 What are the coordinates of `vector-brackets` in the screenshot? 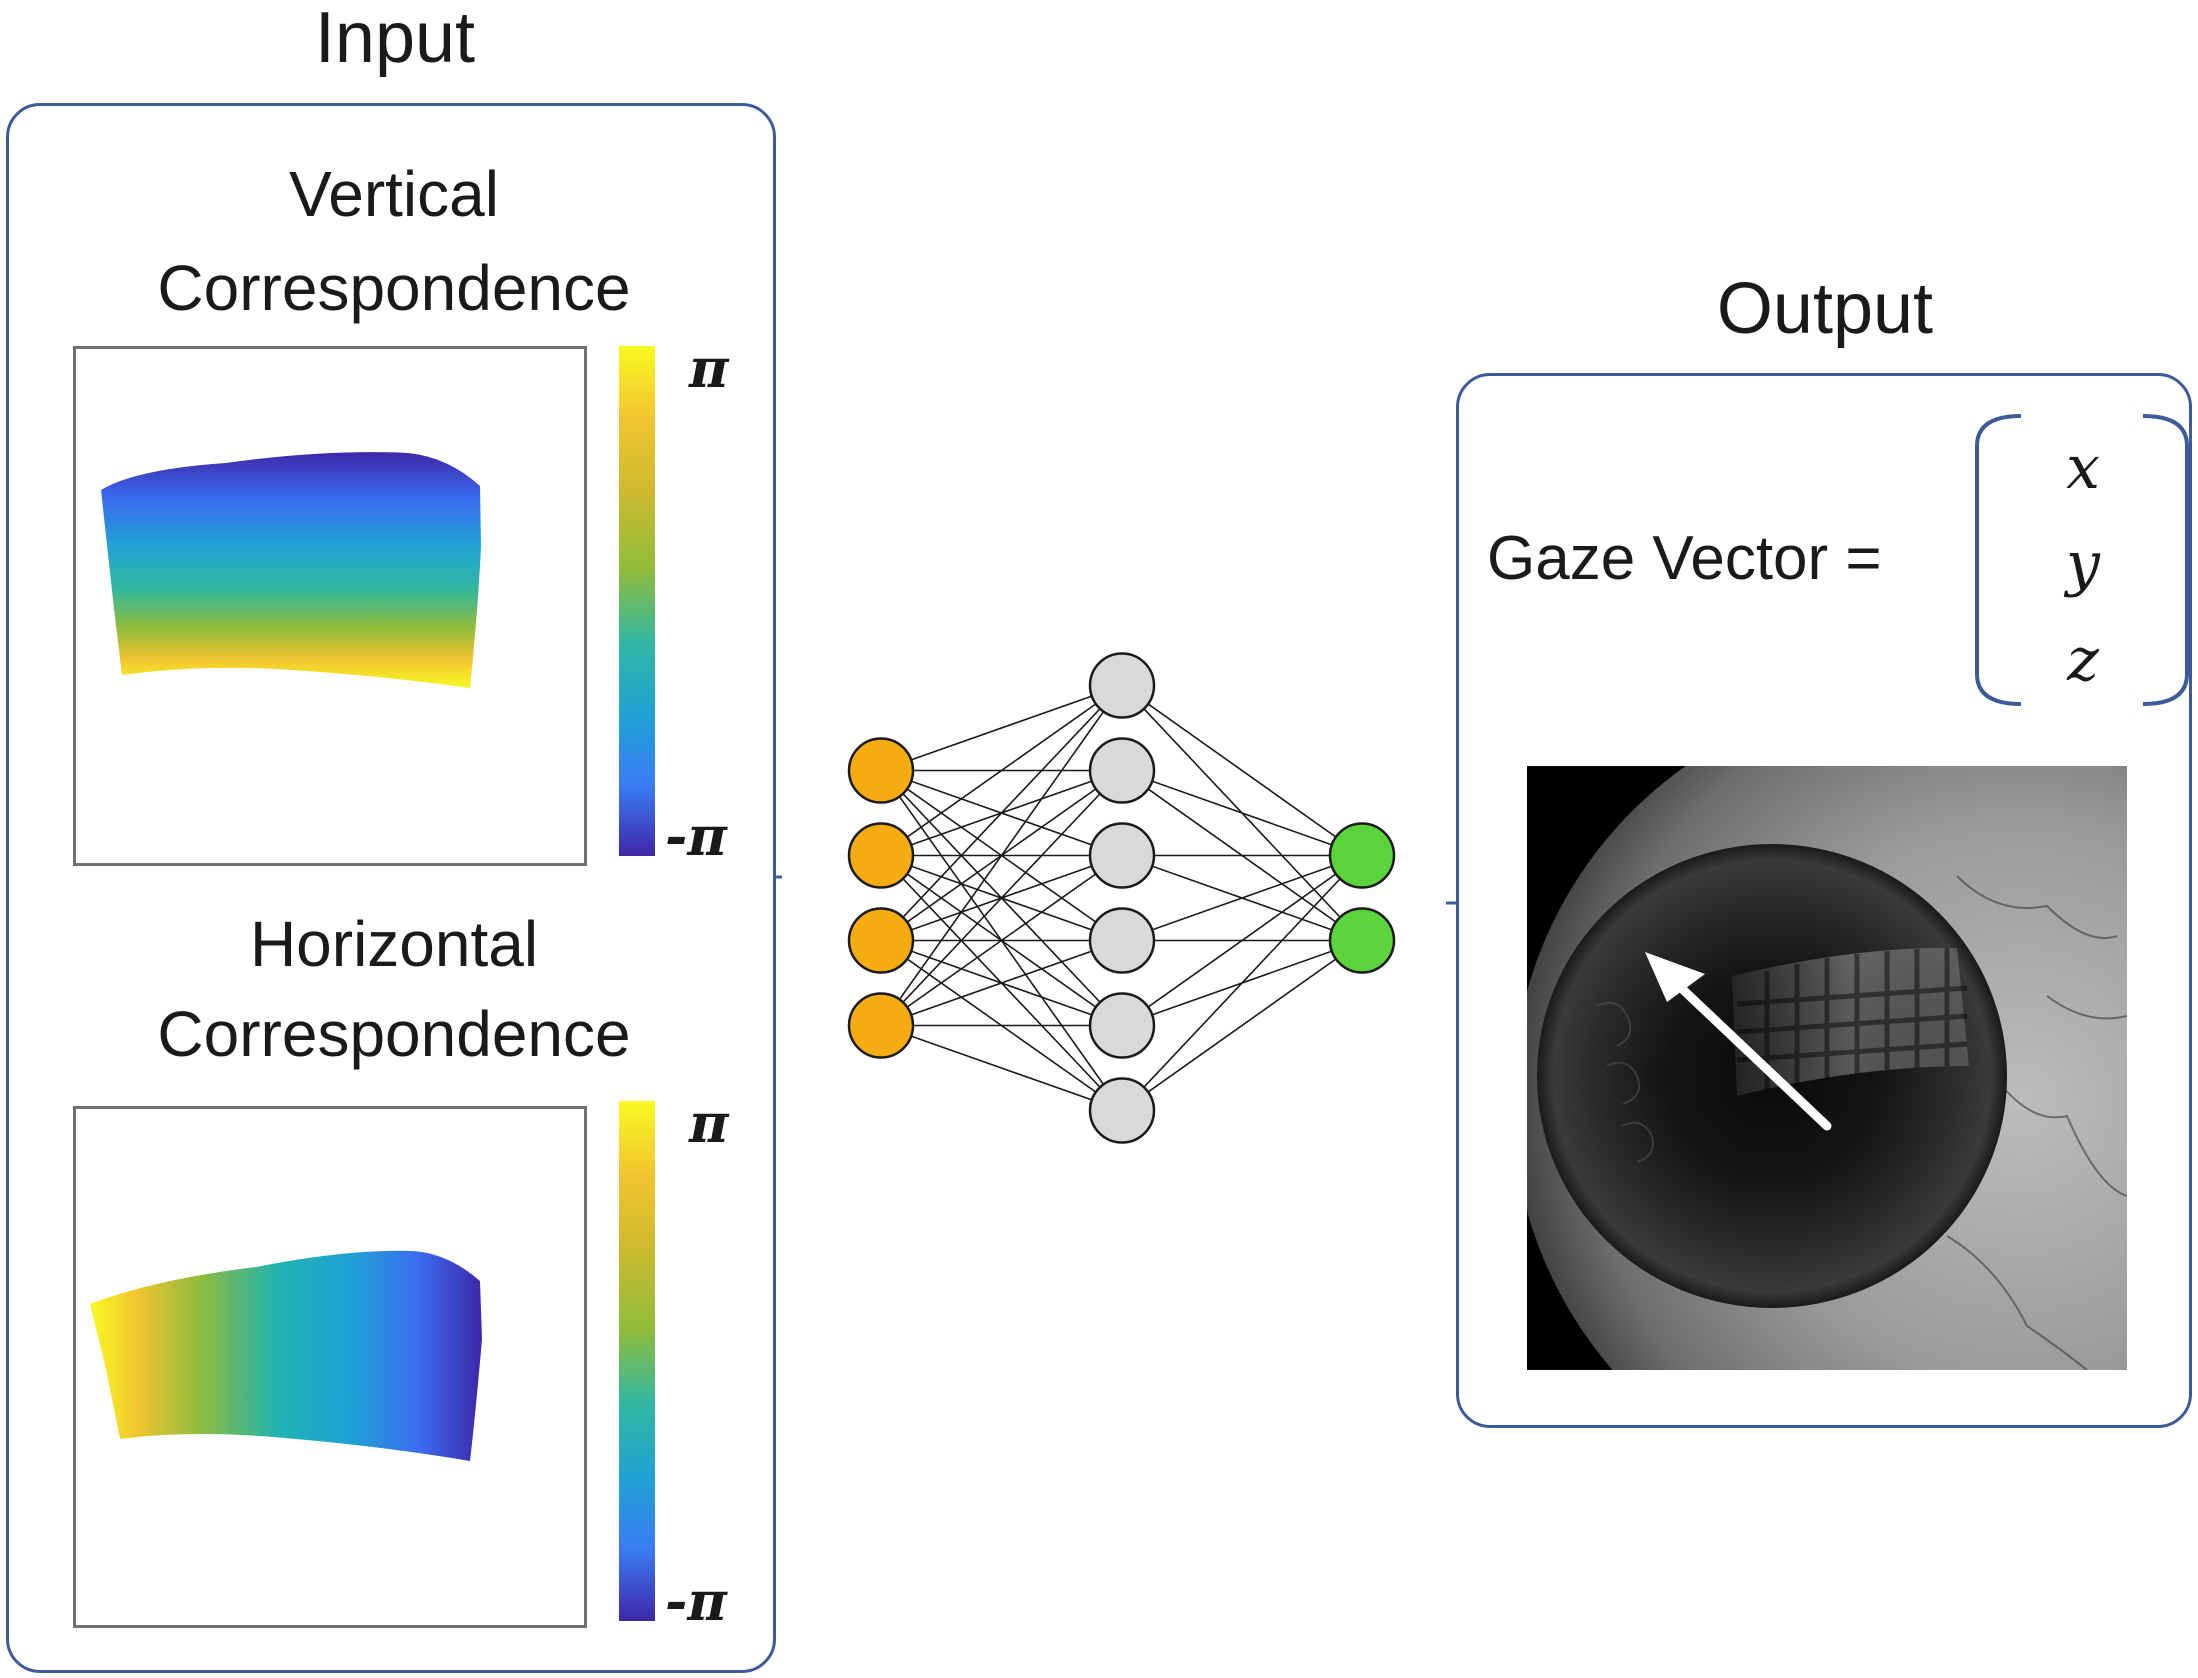 It's located at (2082, 560).